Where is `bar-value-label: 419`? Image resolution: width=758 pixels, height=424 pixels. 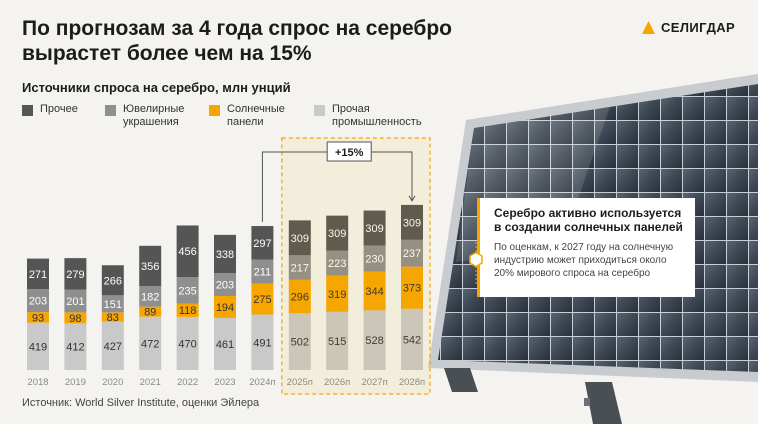
bar-value-label: 419 is located at coordinates (38, 347).